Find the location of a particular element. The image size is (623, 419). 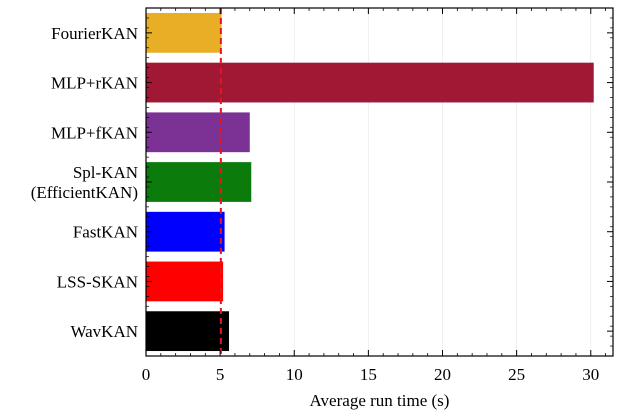

y-tick-label: MLP+fKAN is located at coordinates (94, 132).